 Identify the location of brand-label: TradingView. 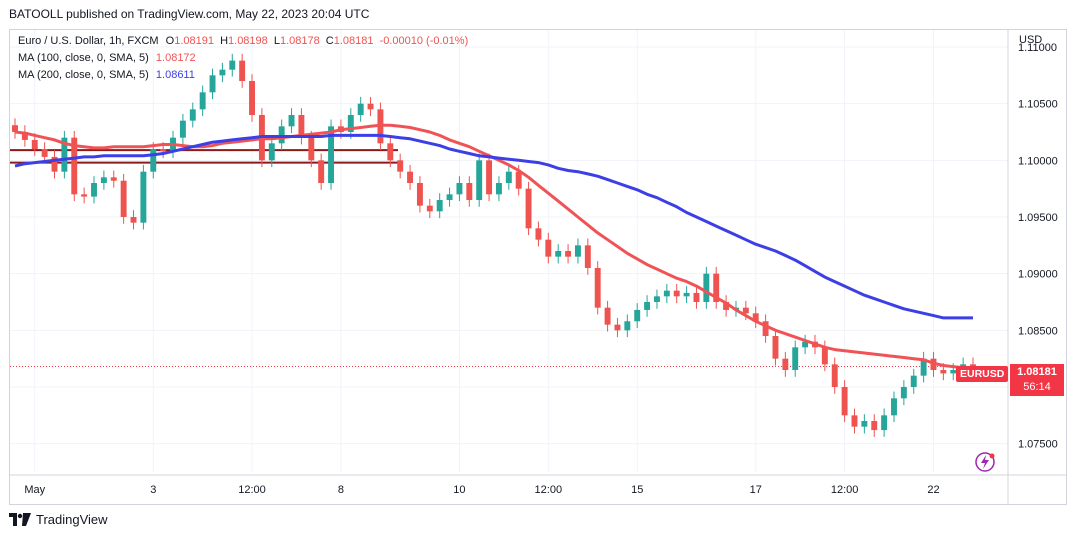
(72, 519).